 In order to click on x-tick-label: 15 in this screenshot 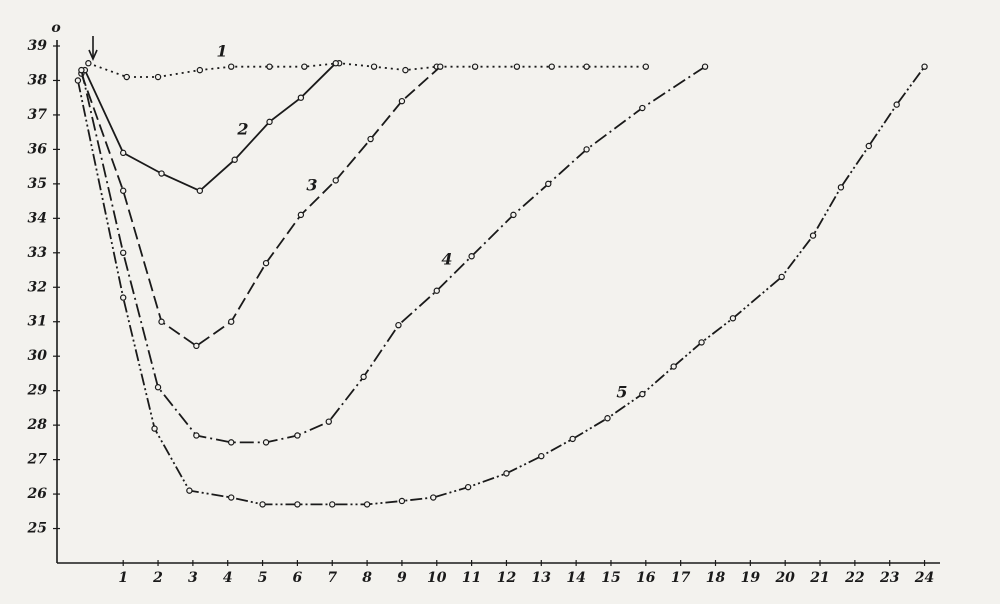, I will do `click(610, 578)`.